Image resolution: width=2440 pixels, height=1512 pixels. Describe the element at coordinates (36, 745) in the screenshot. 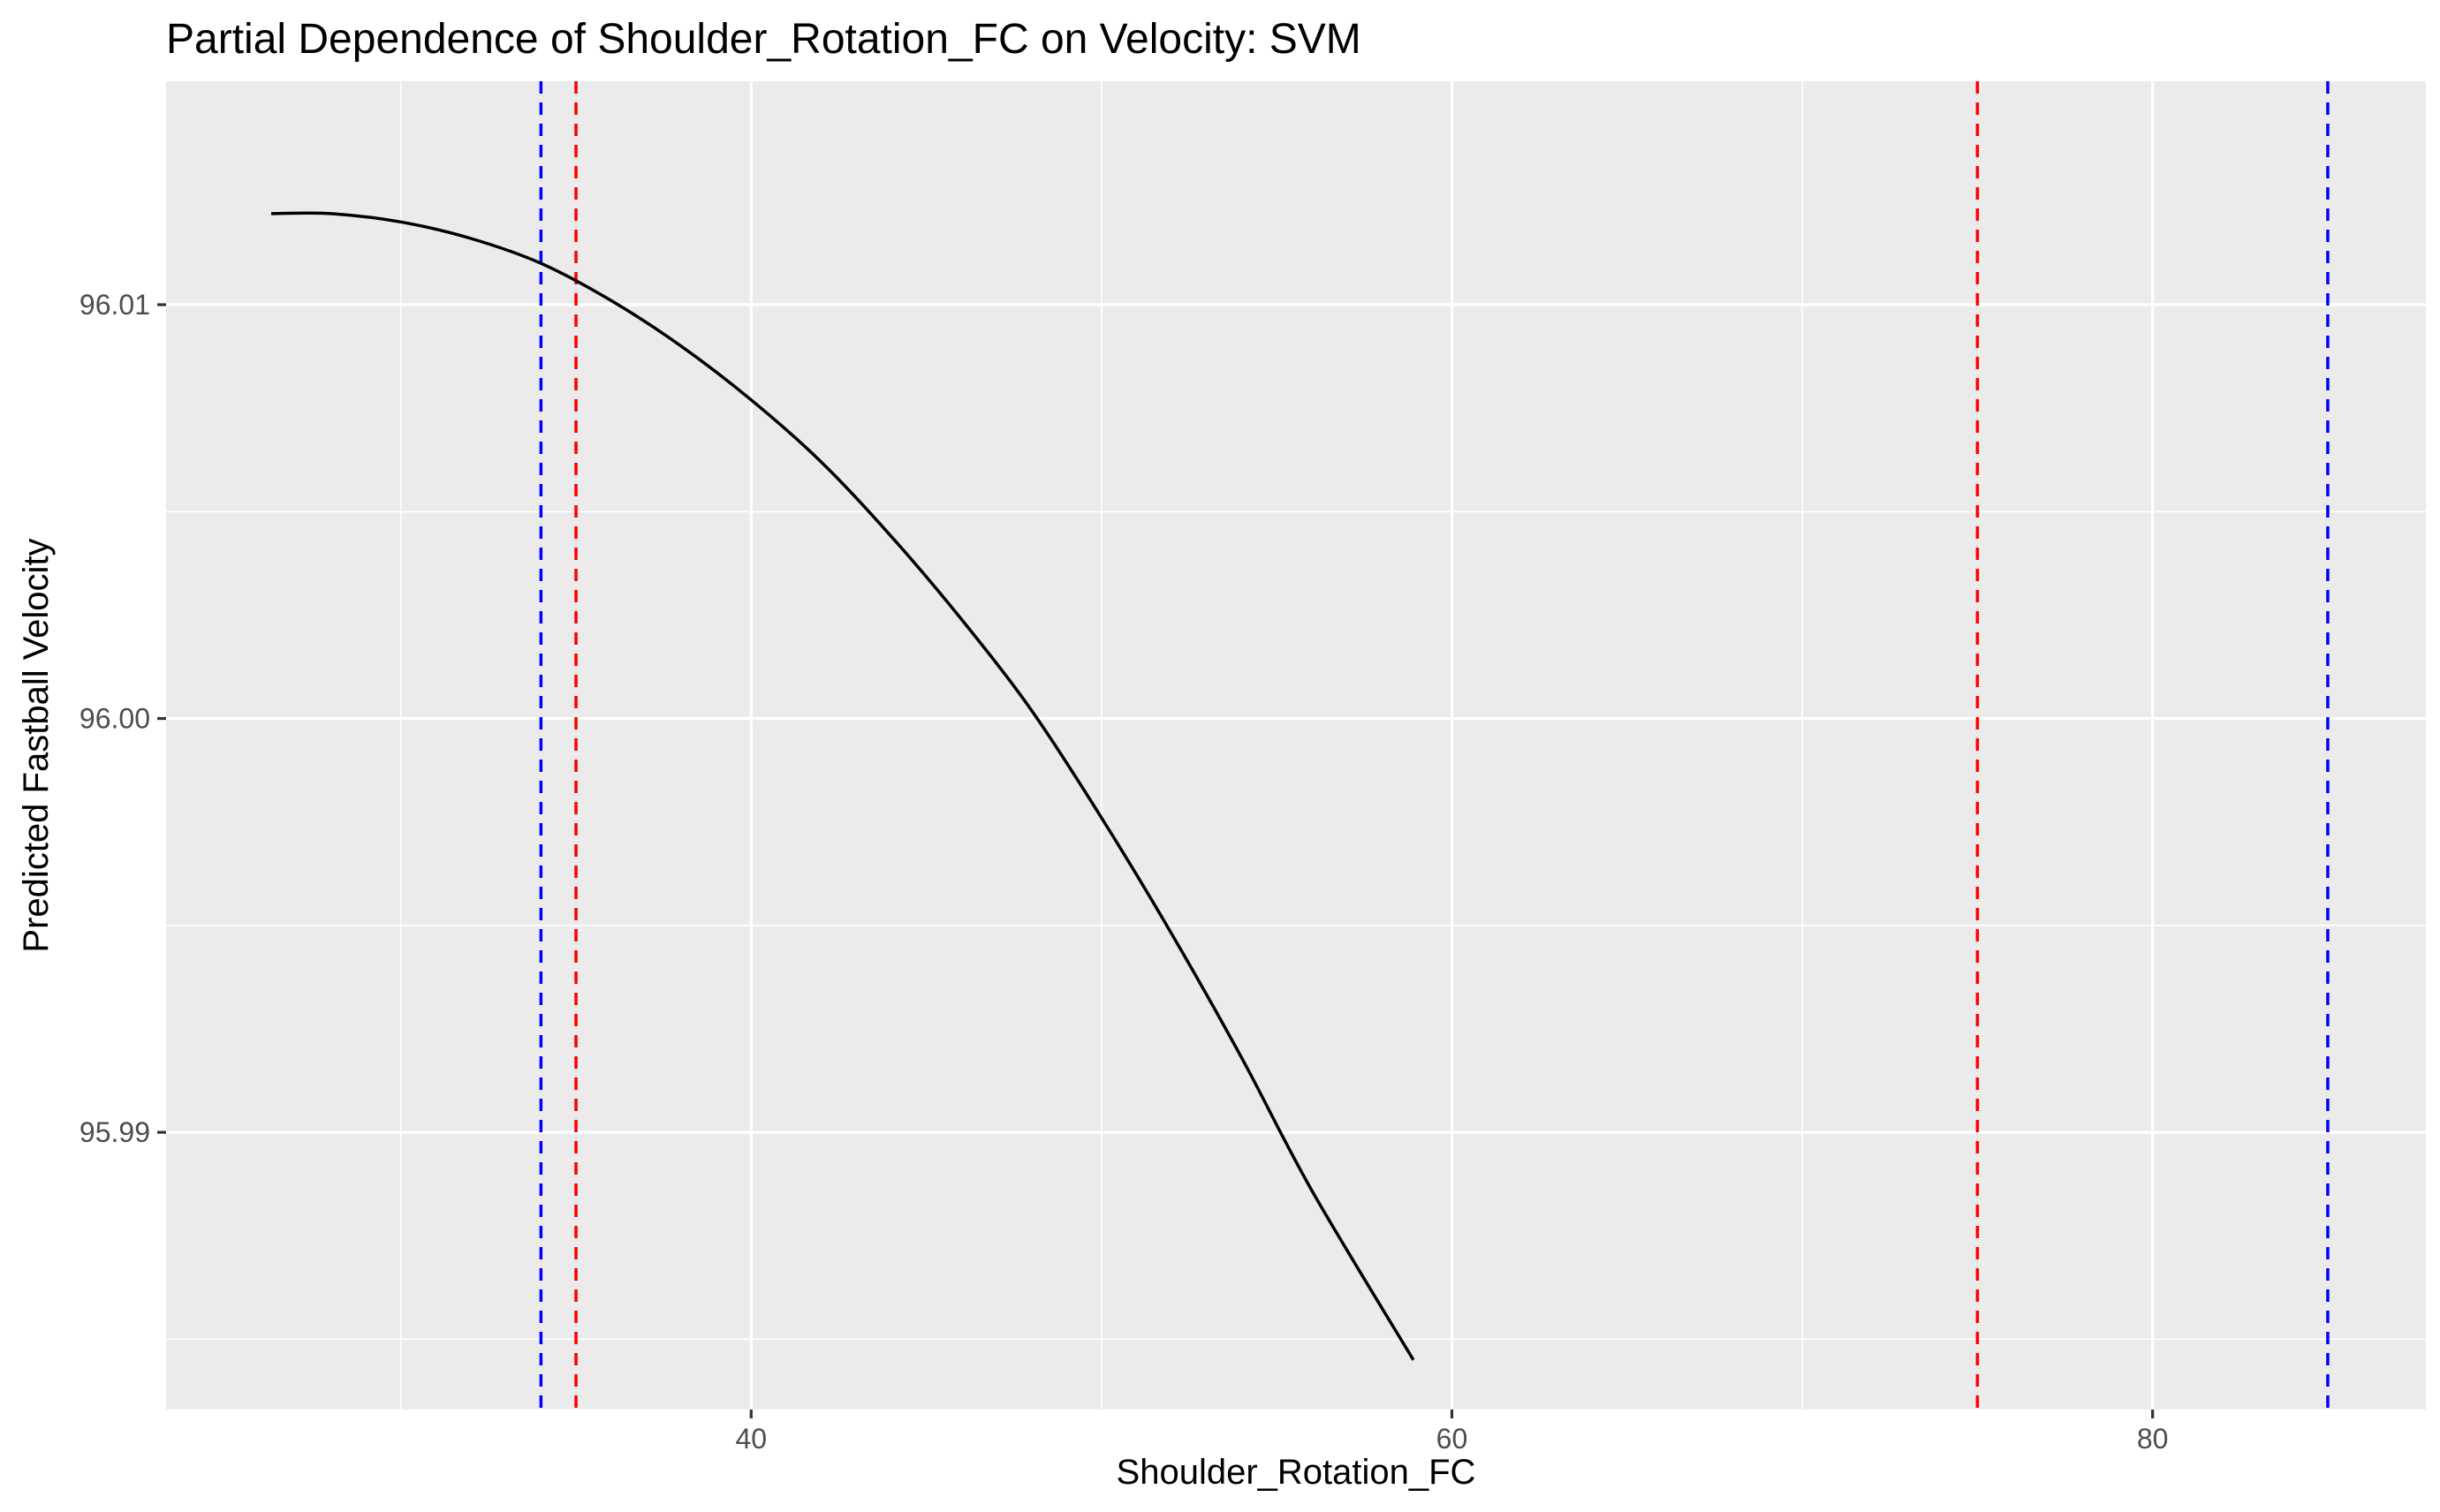

I see `y-axis-label: Predicted Fastball Velocity` at that location.